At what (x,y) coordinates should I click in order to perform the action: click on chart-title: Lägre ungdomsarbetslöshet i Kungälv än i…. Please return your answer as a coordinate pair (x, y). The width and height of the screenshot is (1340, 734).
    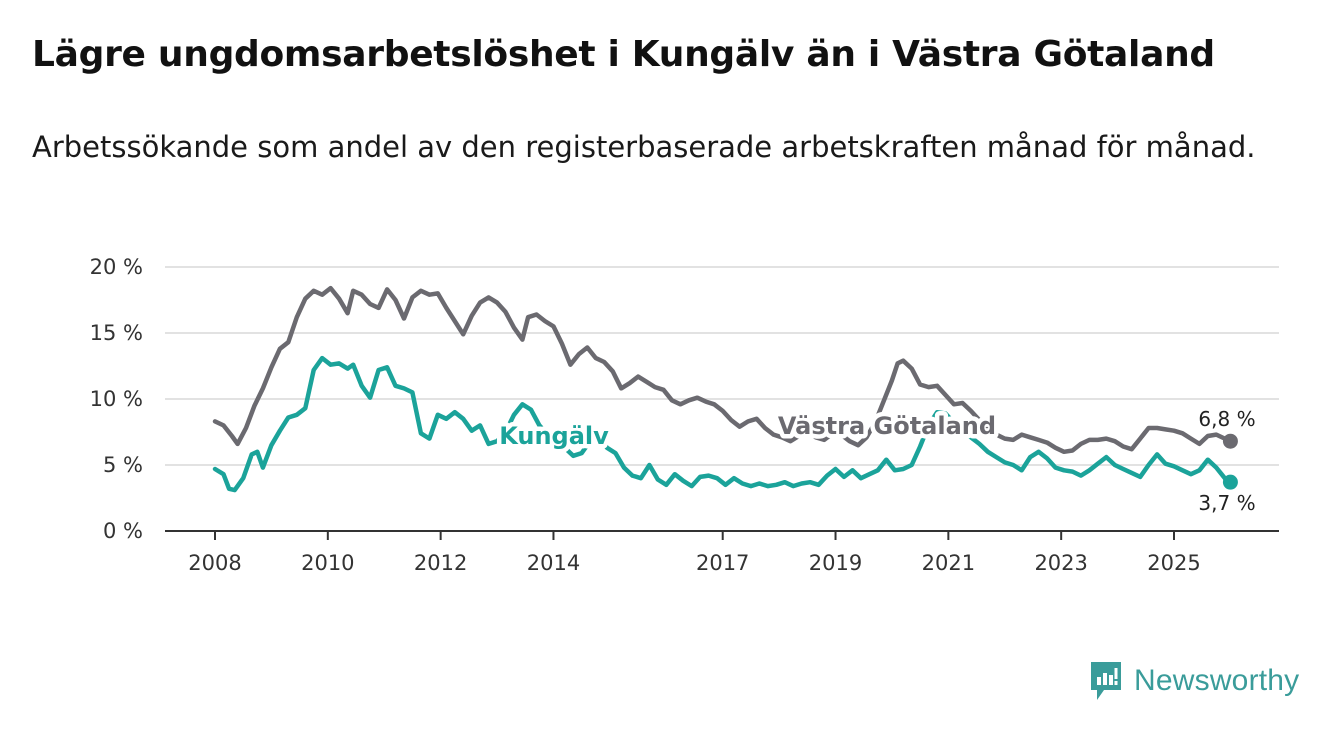
    Looking at the image, I should click on (623, 54).